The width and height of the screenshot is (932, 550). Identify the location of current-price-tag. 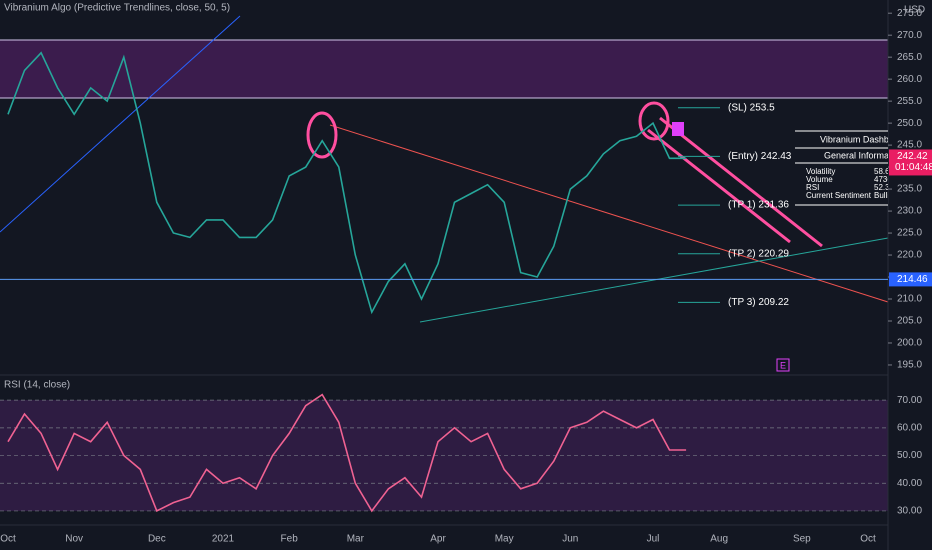
(910, 162).